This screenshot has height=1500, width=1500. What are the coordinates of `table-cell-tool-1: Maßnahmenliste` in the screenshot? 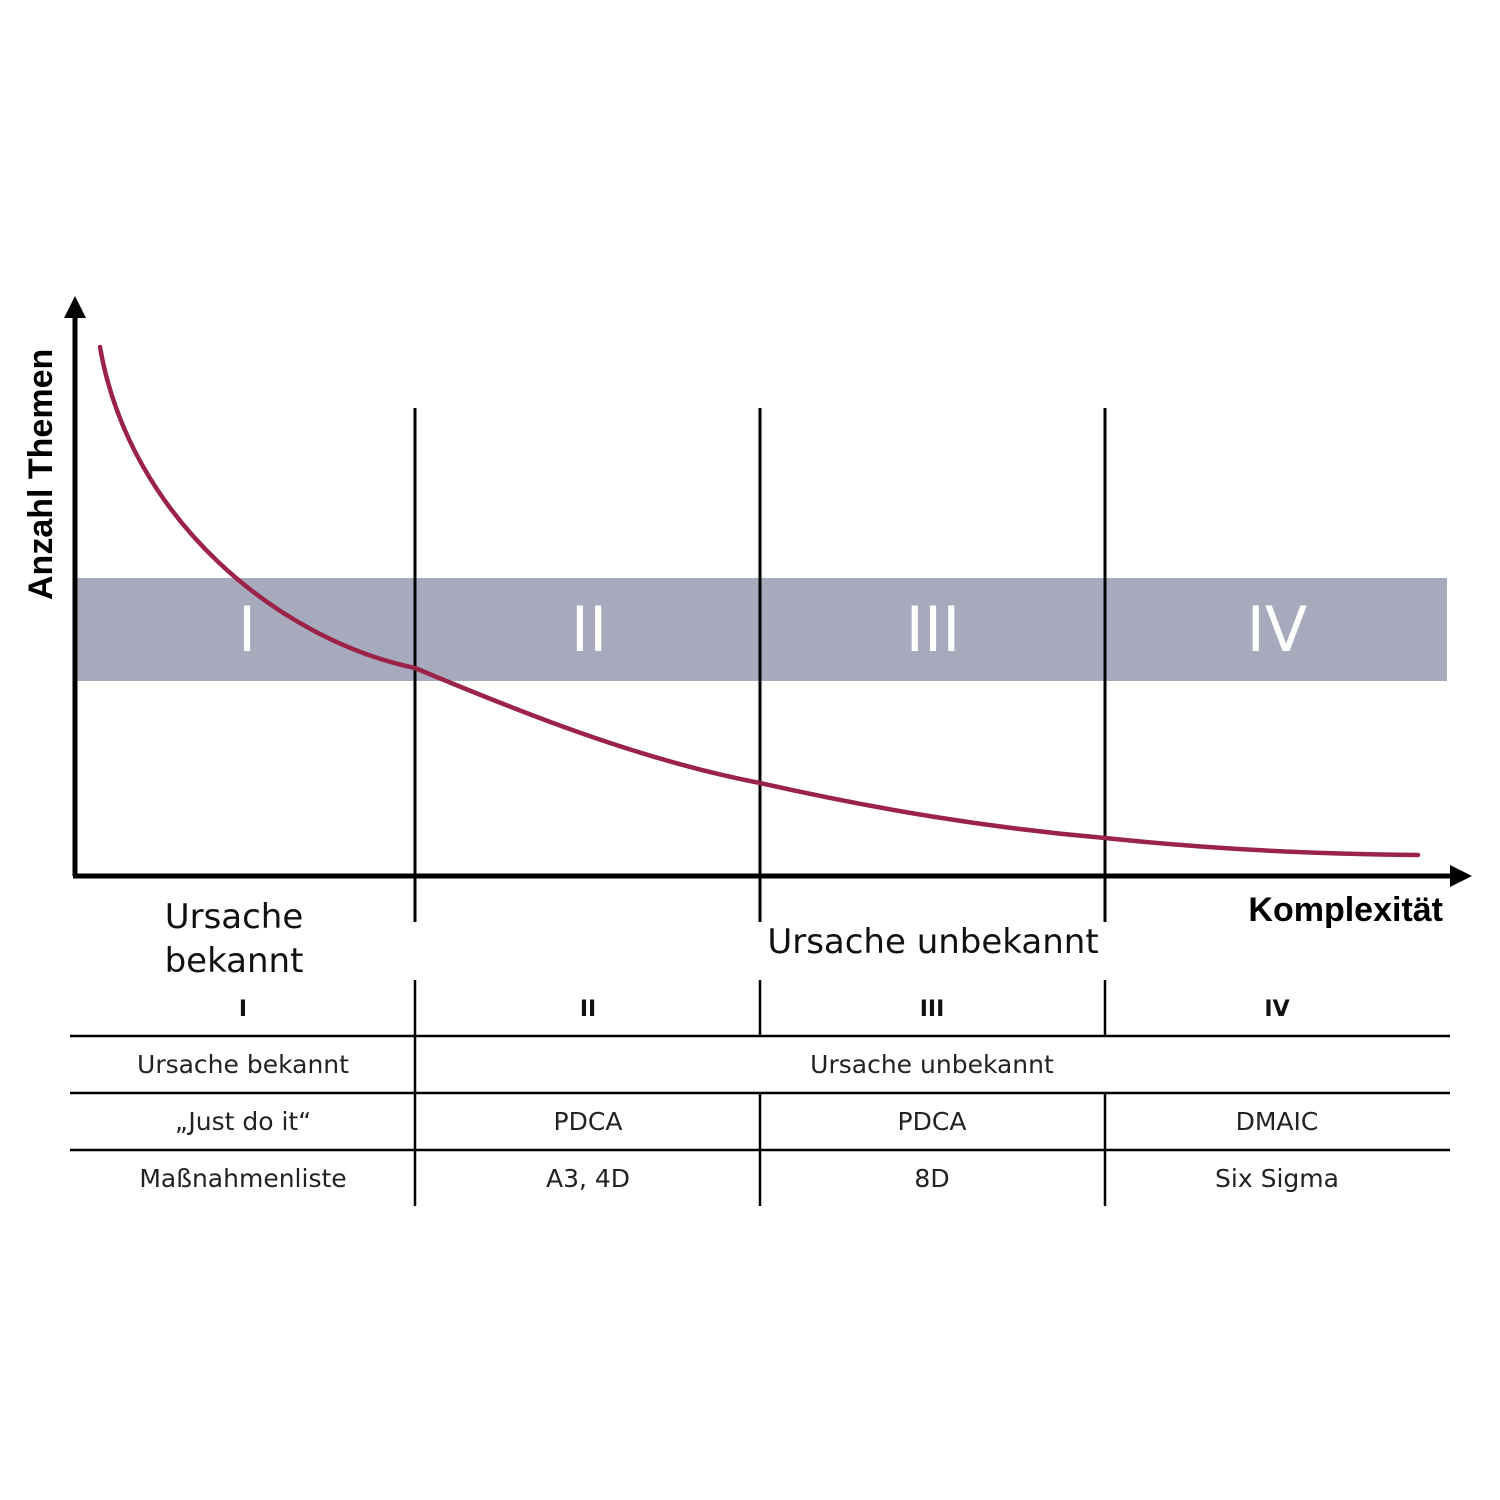 It's located at (242, 1178).